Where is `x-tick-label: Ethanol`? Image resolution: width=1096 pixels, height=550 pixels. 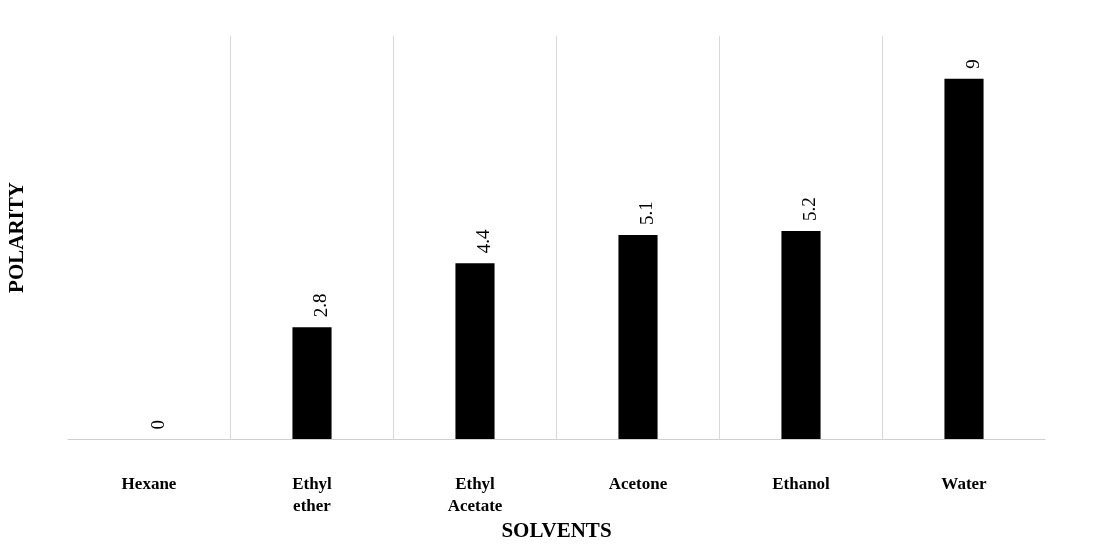
x-tick-label: Ethanol is located at coordinates (801, 483).